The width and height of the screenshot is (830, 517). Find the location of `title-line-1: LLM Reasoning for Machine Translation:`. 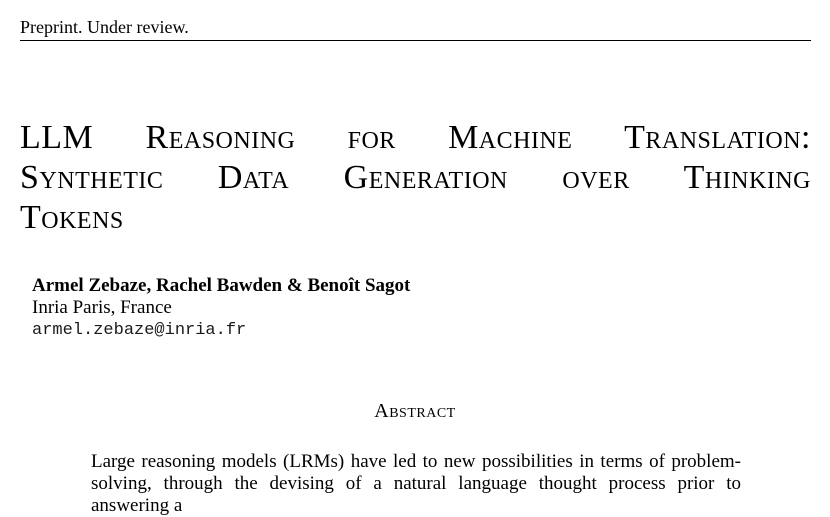

title-line-1: LLM Reasoning for Machine Translation: is located at coordinates (415, 137).